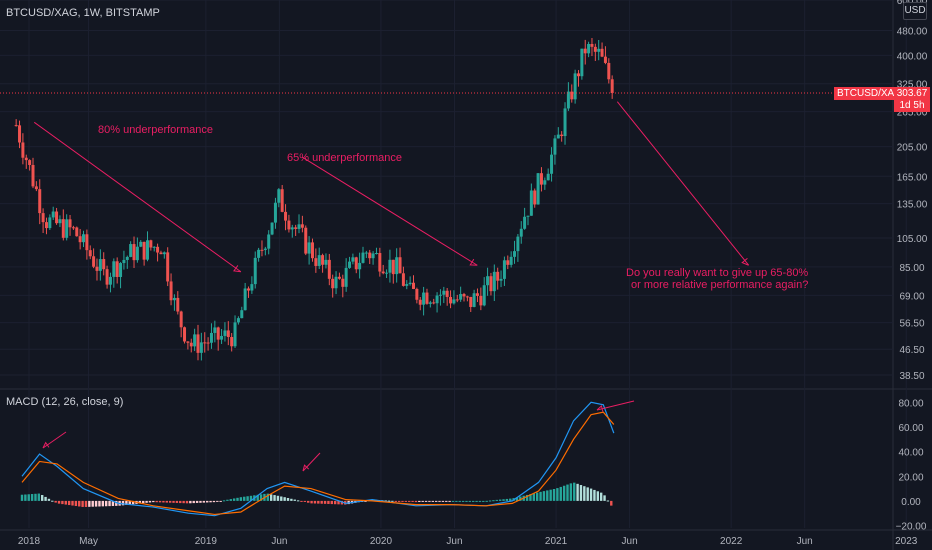  What do you see at coordinates (912, 85) in the screenshot?
I see `y-tick-label: 325.00` at bounding box center [912, 85].